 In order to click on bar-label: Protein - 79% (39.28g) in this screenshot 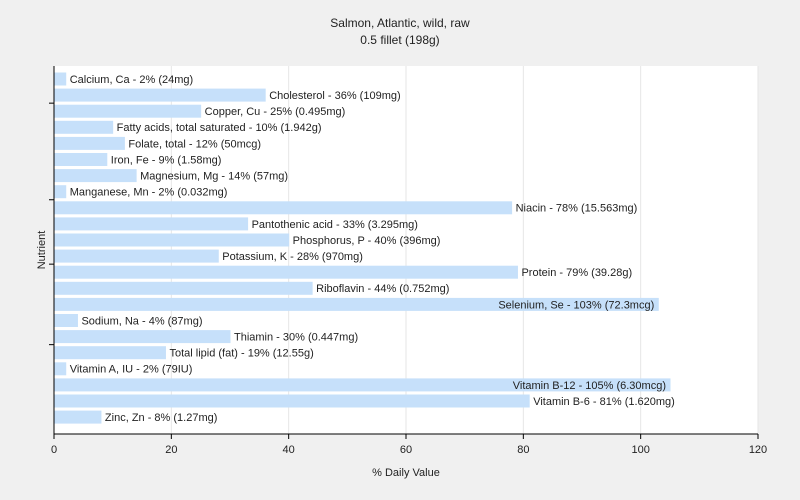, I will do `click(576, 273)`.